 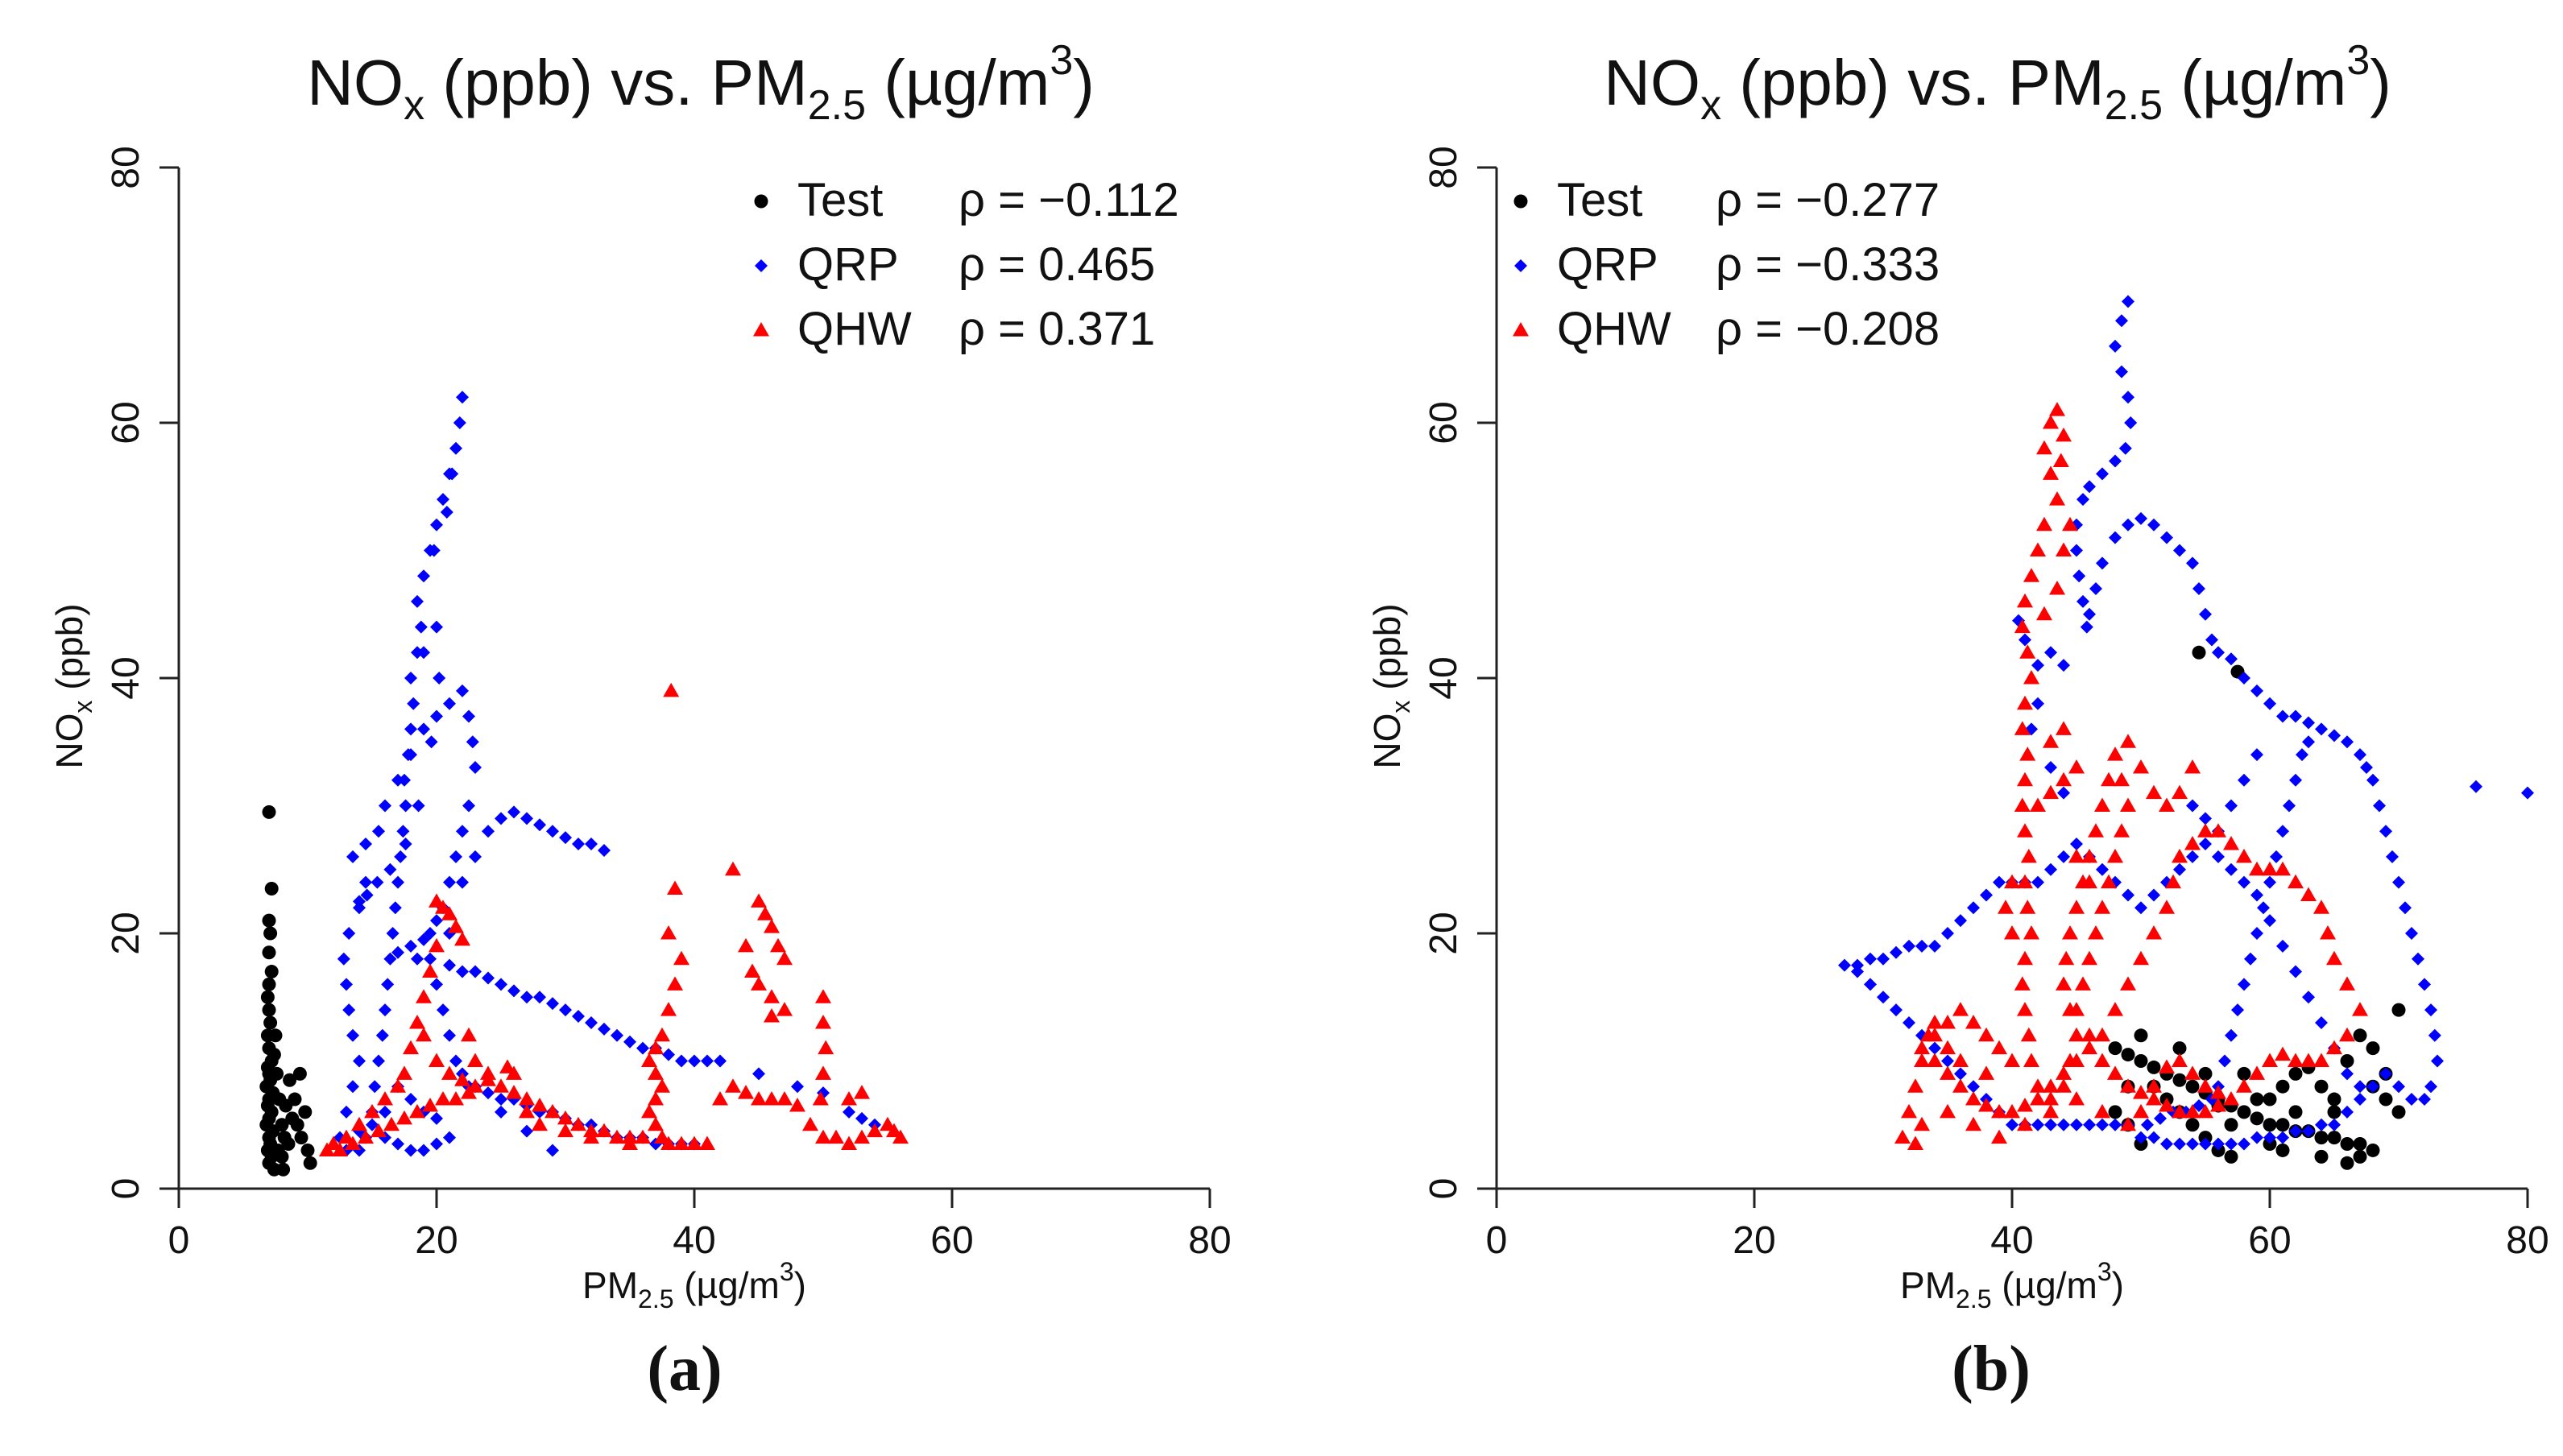 I want to click on legend-label-qhw: QHW, so click(x=1614, y=329).